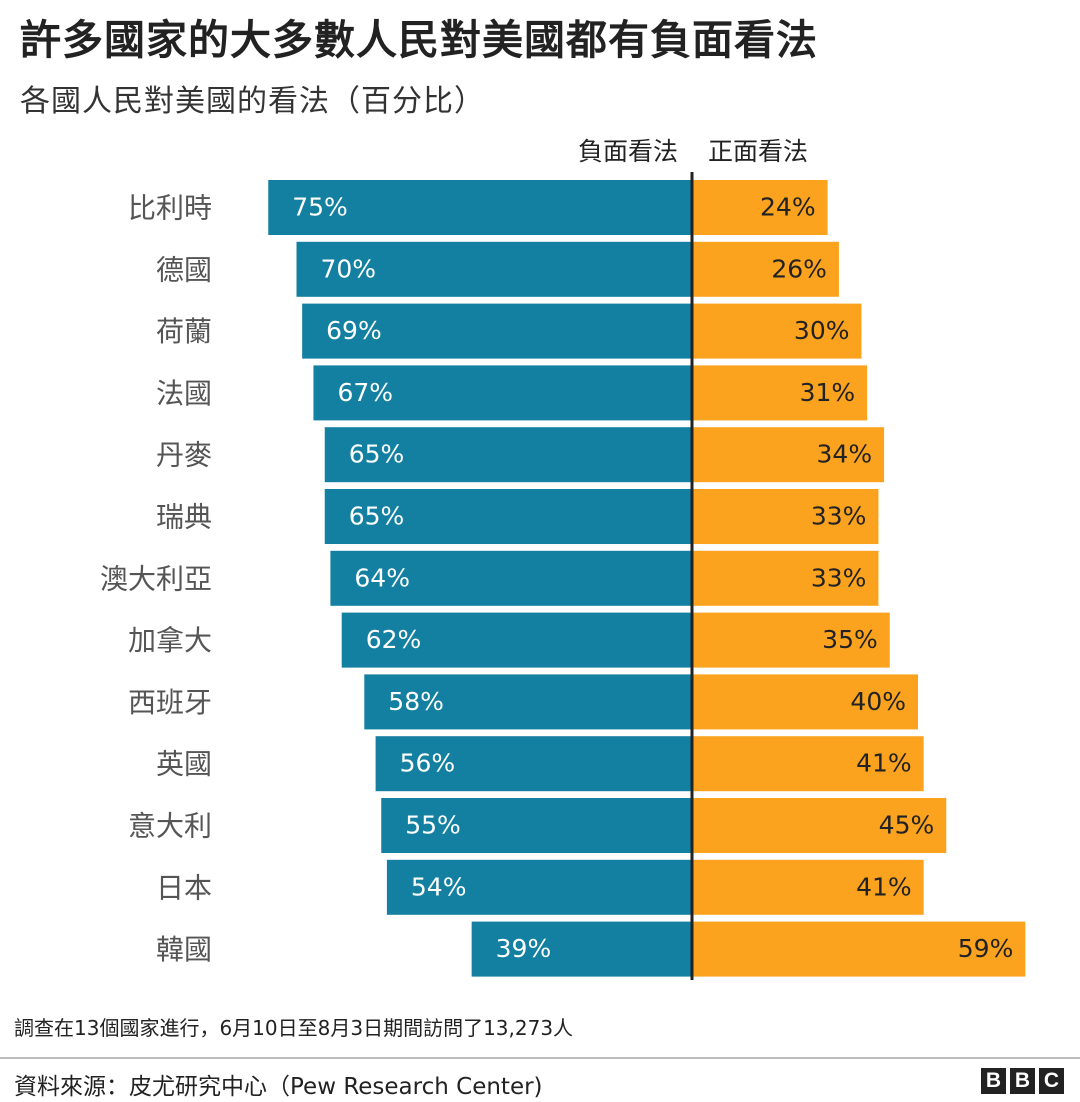 This screenshot has height=1102, width=1080. Describe the element at coordinates (850, 639) in the screenshot. I see `positive-value-label: 35%` at that location.